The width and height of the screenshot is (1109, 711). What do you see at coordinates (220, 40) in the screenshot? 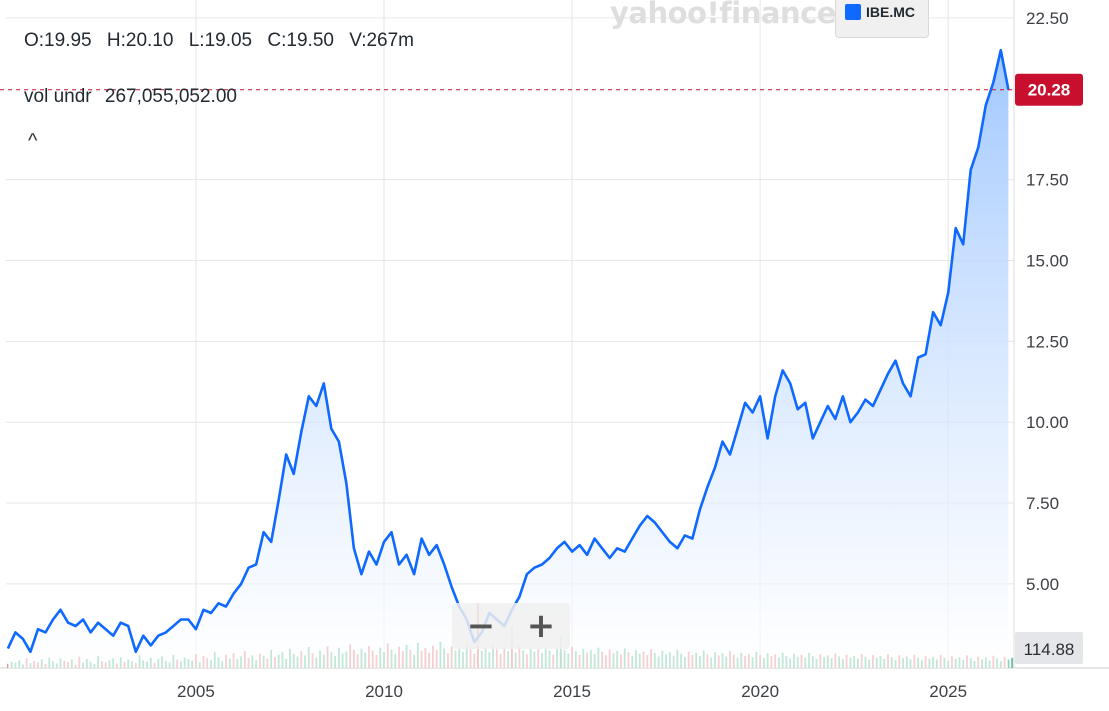
I see `low-value: L:19.05` at bounding box center [220, 40].